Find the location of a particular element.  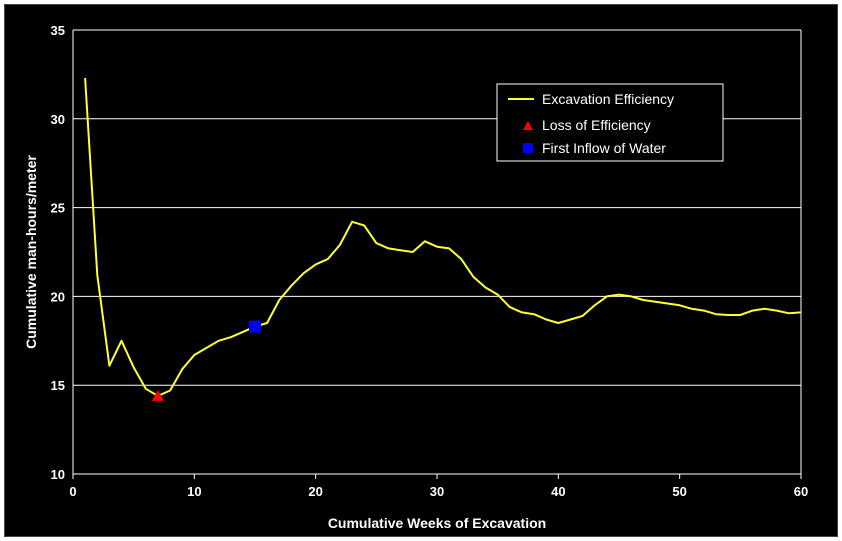

x-tick-label: 60 is located at coordinates (801, 491).